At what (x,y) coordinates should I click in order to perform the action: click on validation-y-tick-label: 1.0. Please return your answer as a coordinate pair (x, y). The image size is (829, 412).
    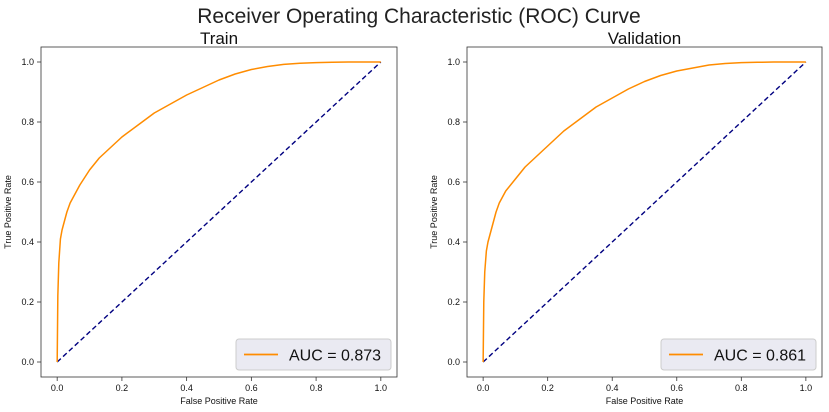
    Looking at the image, I should click on (453, 62).